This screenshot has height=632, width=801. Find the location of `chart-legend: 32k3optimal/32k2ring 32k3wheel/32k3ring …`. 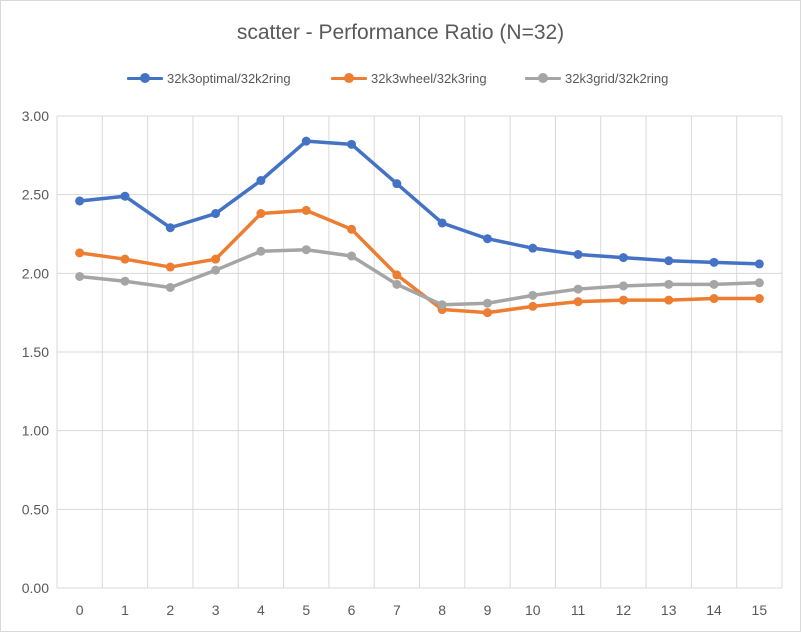

chart-legend: 32k3optimal/32k2ring 32k3wheel/32k3ring … is located at coordinates (400, 78).